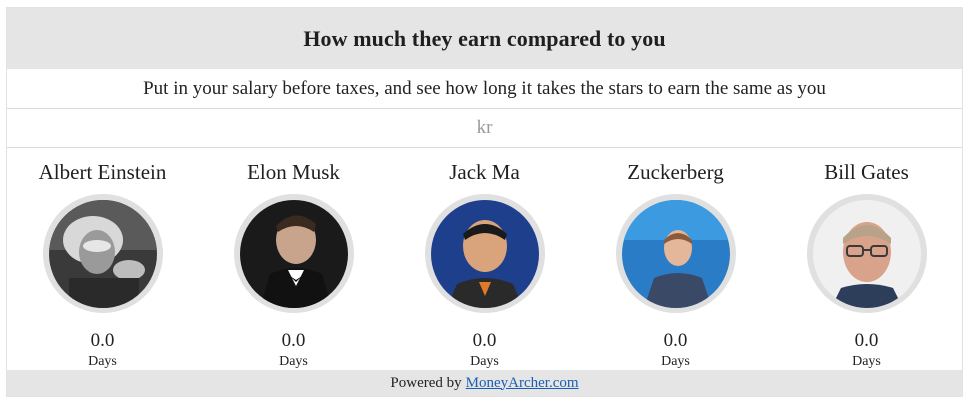 This screenshot has height=408, width=973. Describe the element at coordinates (522, 382) in the screenshot. I see `moneyarcher-link: MoneyArcher.com` at that location.